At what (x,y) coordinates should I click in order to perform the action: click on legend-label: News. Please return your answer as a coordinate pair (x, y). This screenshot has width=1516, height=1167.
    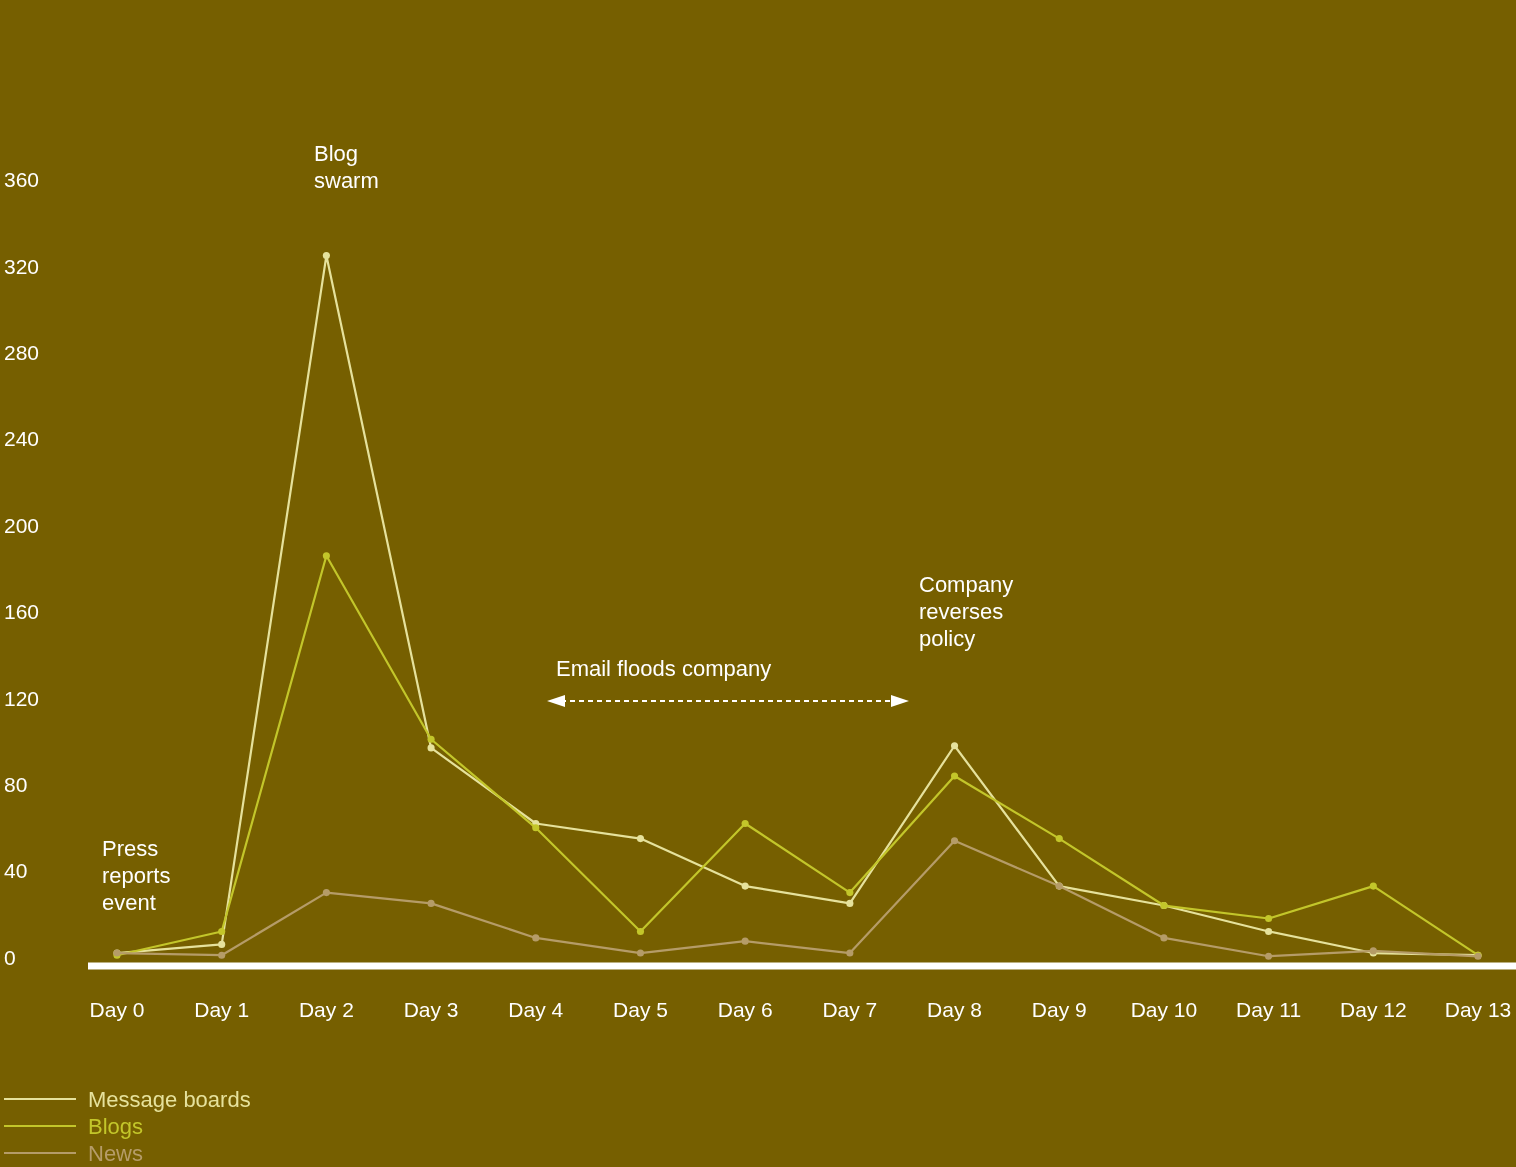
    Looking at the image, I should click on (116, 1153).